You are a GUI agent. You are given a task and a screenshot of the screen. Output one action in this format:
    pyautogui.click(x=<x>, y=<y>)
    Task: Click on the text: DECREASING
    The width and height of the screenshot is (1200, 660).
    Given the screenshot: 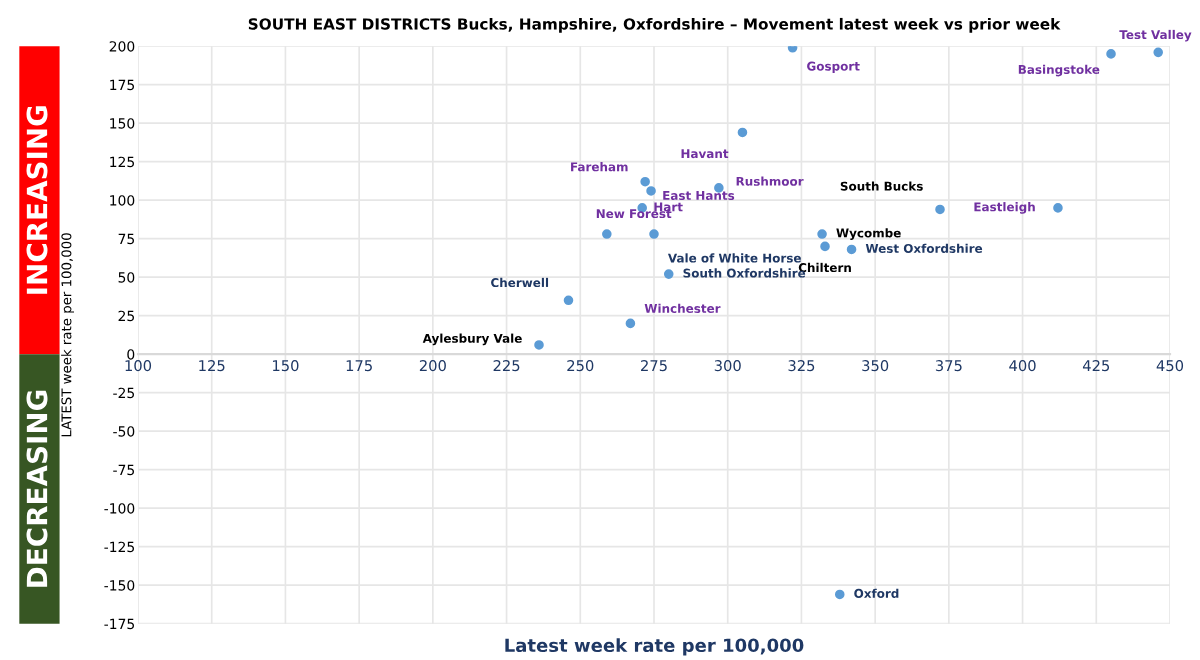 What is the action you would take?
    pyautogui.click(x=37, y=488)
    